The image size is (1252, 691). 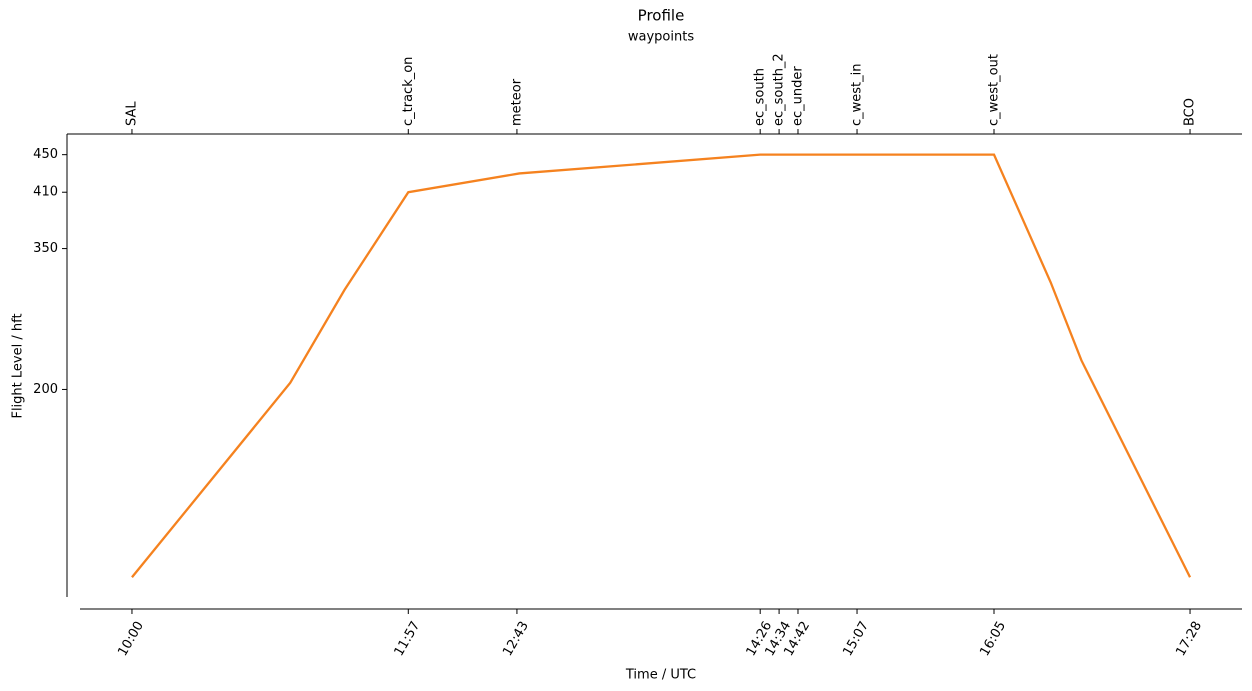 I want to click on x-tick-label: 16:05, so click(x=993, y=639).